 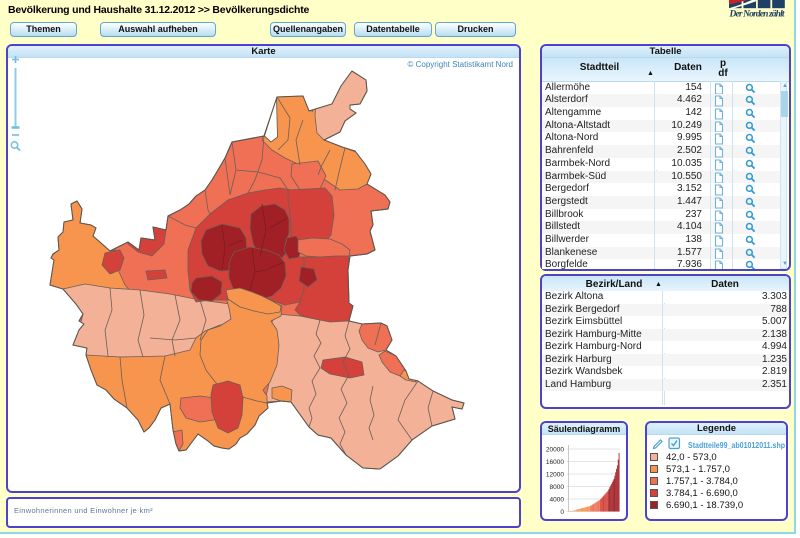 I want to click on svg-text: Der Norden zählt, so click(x=757, y=15).